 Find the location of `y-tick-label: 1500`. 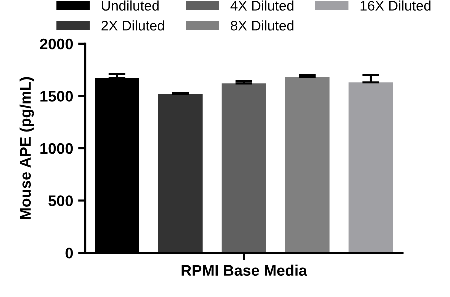

y-tick-label: 1500 is located at coordinates (57, 96).